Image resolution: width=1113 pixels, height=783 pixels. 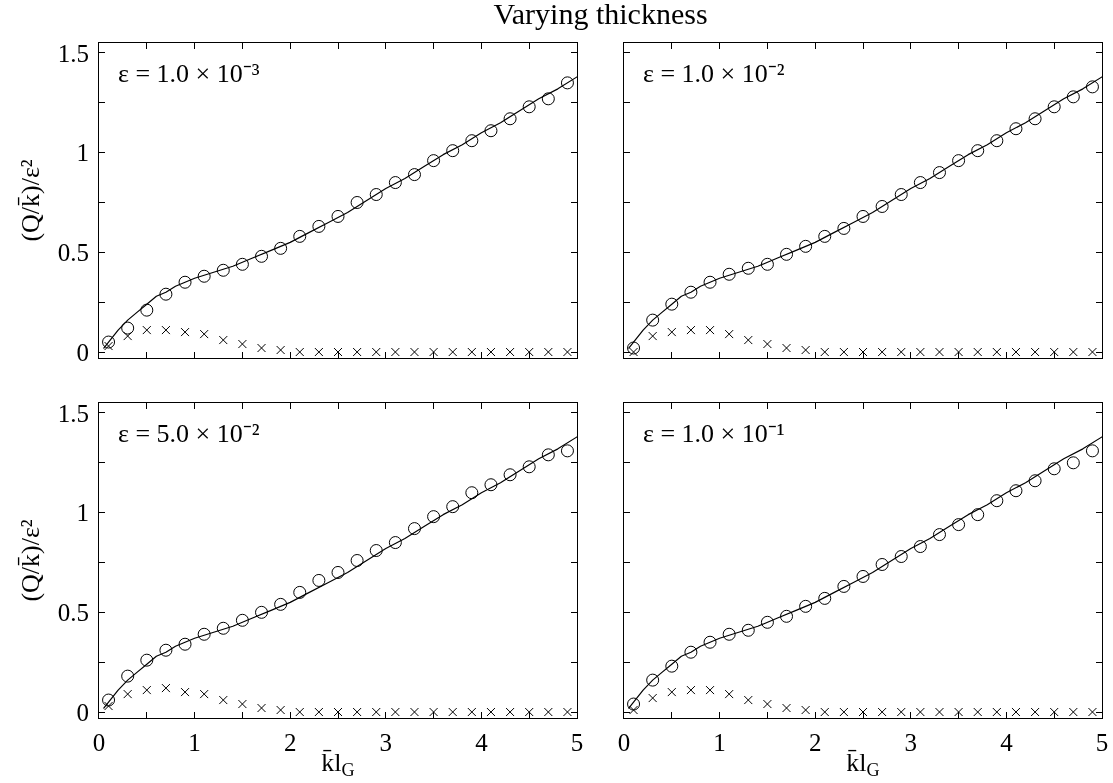 I want to click on annotation: ε = 1.0 × 10⁻¹, so click(x=714, y=433).